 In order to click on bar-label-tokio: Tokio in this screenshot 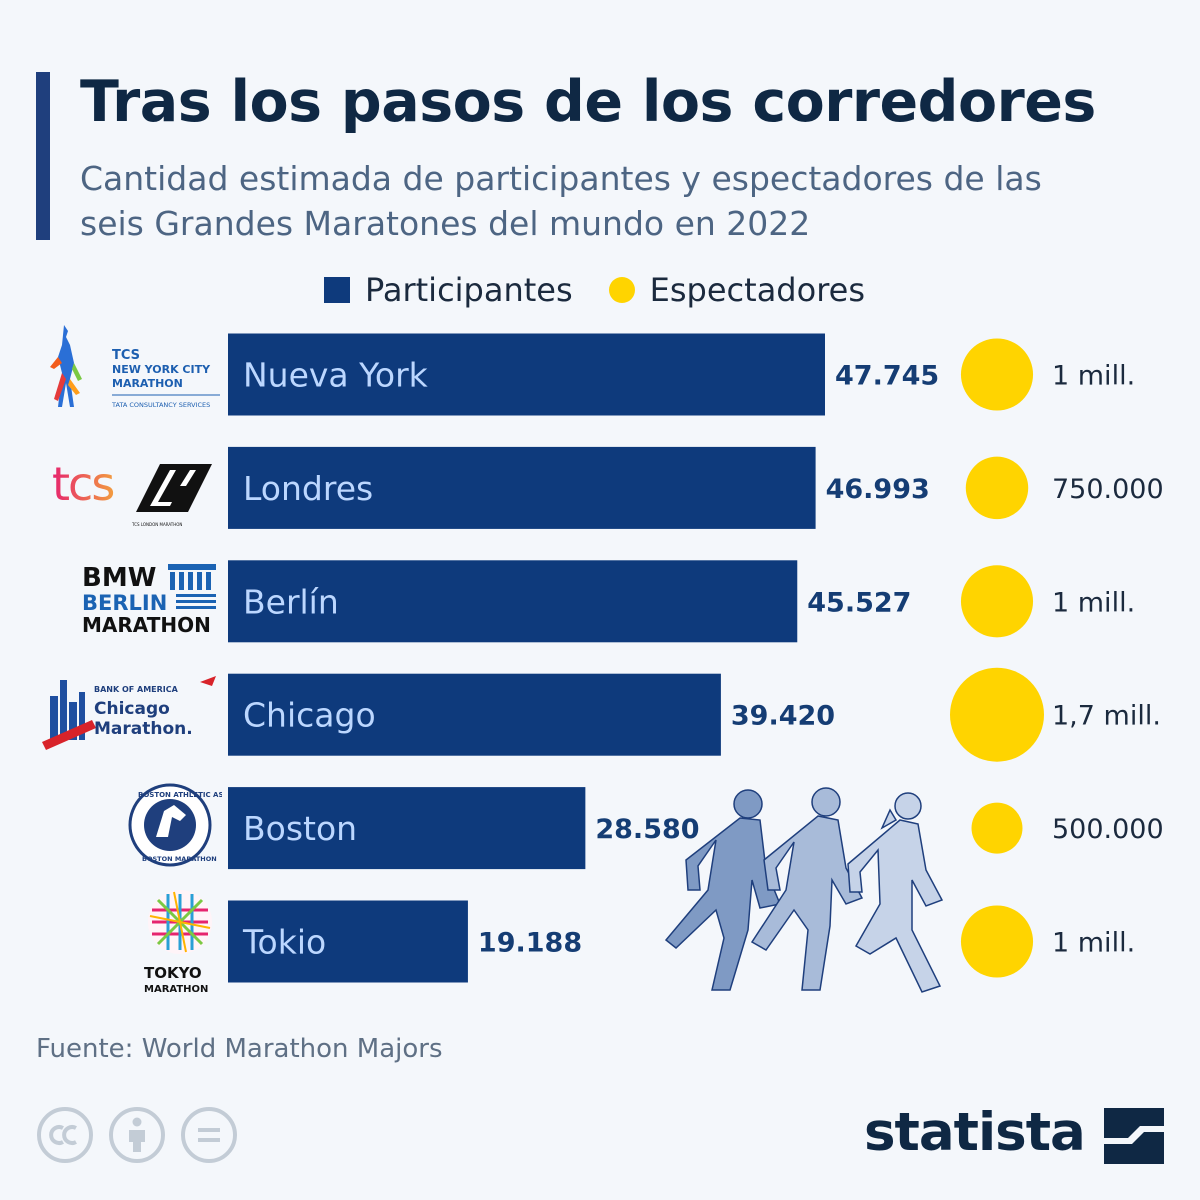, I will do `click(284, 942)`.